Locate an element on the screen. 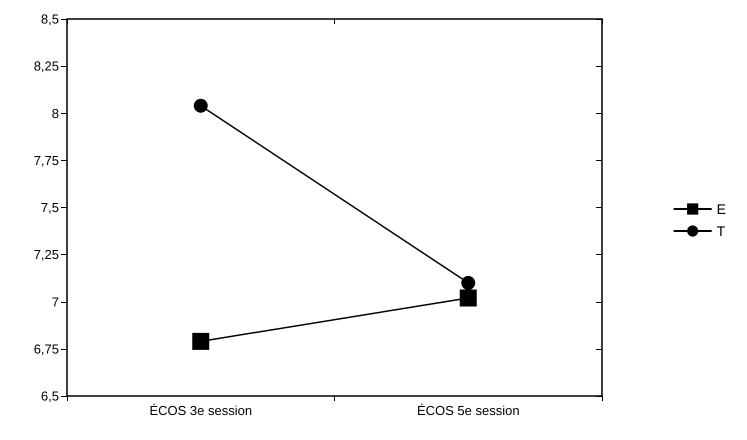 This screenshot has height=440, width=747. x-tick-label: ÉCOS 5e session is located at coordinates (468, 410).